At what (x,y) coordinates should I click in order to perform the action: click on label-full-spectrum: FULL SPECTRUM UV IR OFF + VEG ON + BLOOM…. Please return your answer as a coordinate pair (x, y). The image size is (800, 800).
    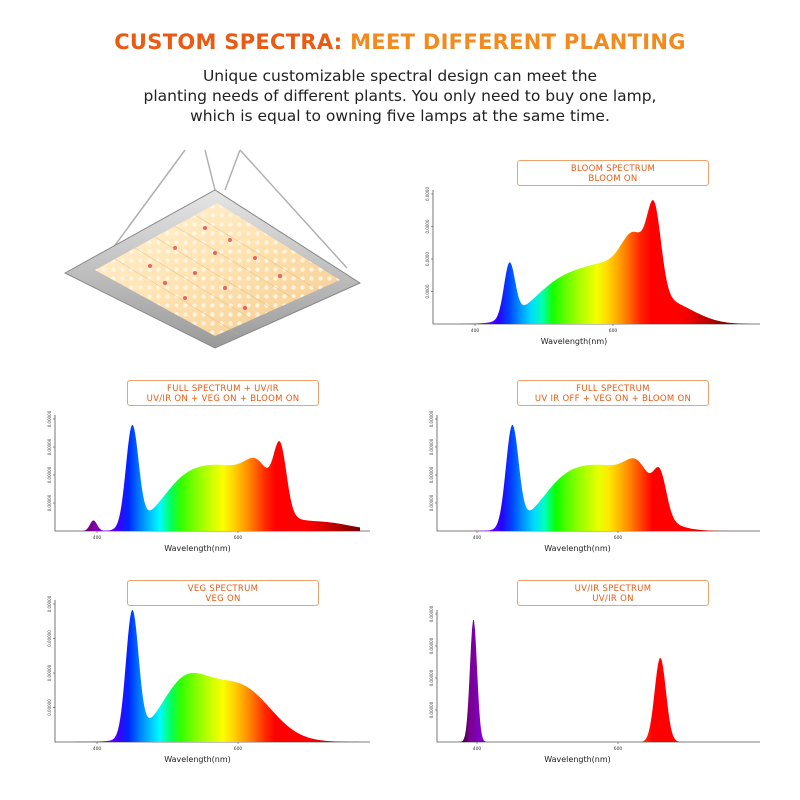
    Looking at the image, I should click on (613, 393).